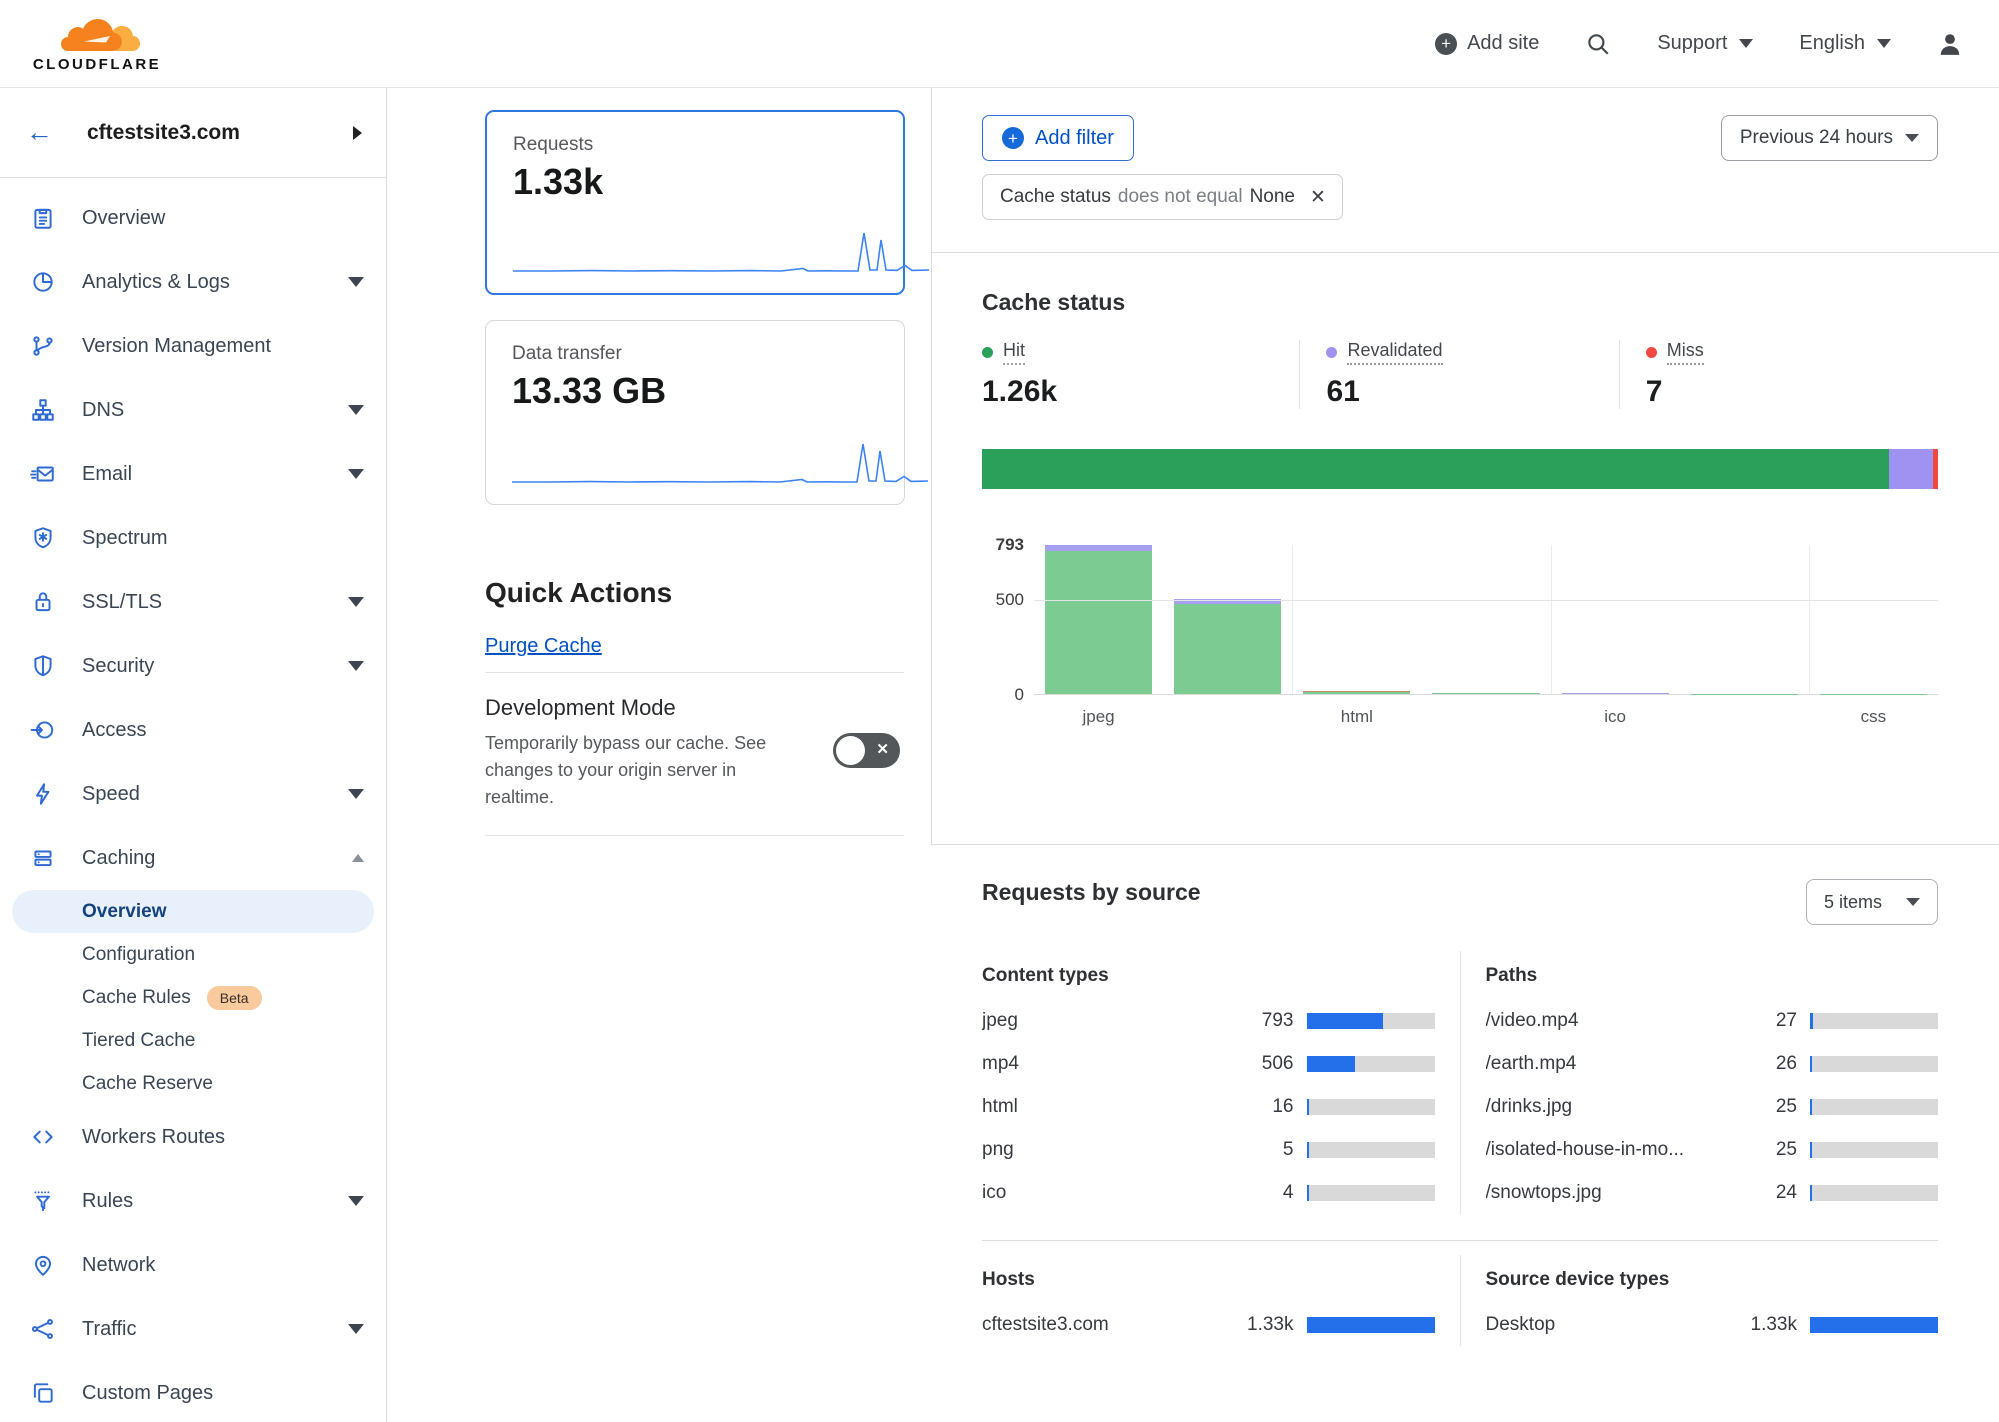  I want to click on content-types-table: Content types jpeg 793 mp4 506 html 16, so click(1208, 1089).